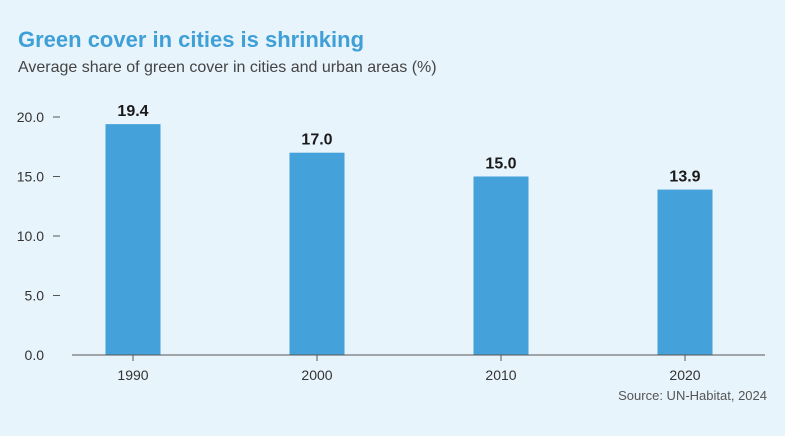 This screenshot has height=436, width=785. What do you see at coordinates (30, 117) in the screenshot?
I see `y-tick-label: 20.0` at bounding box center [30, 117].